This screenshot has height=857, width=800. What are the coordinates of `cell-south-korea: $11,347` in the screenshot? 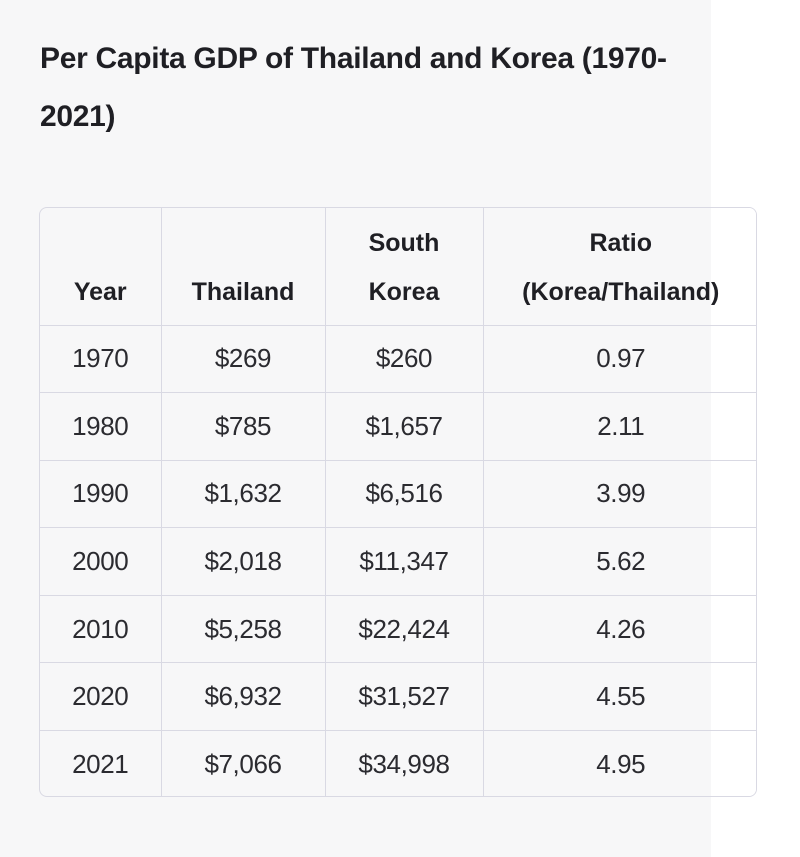 It's located at (404, 561).